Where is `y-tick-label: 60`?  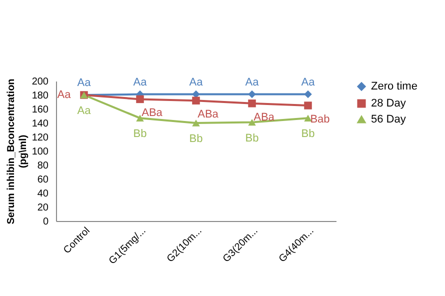
y-tick-label: 60 is located at coordinates (43, 180).